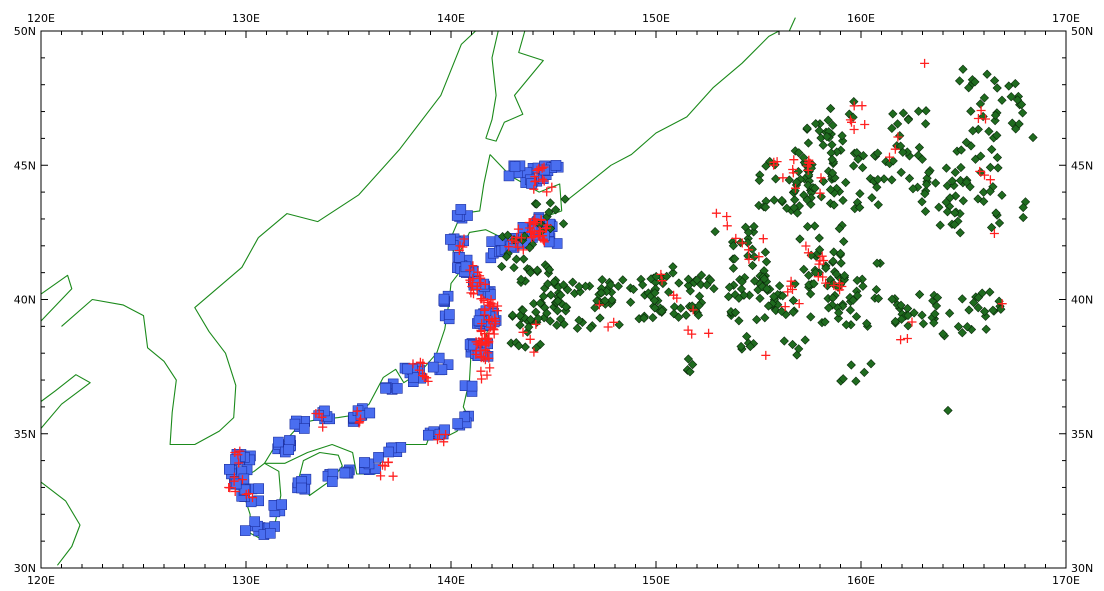 This screenshot has width=1104, height=591. I want to click on lon-tick-label-top: 120E, so click(41, 18).